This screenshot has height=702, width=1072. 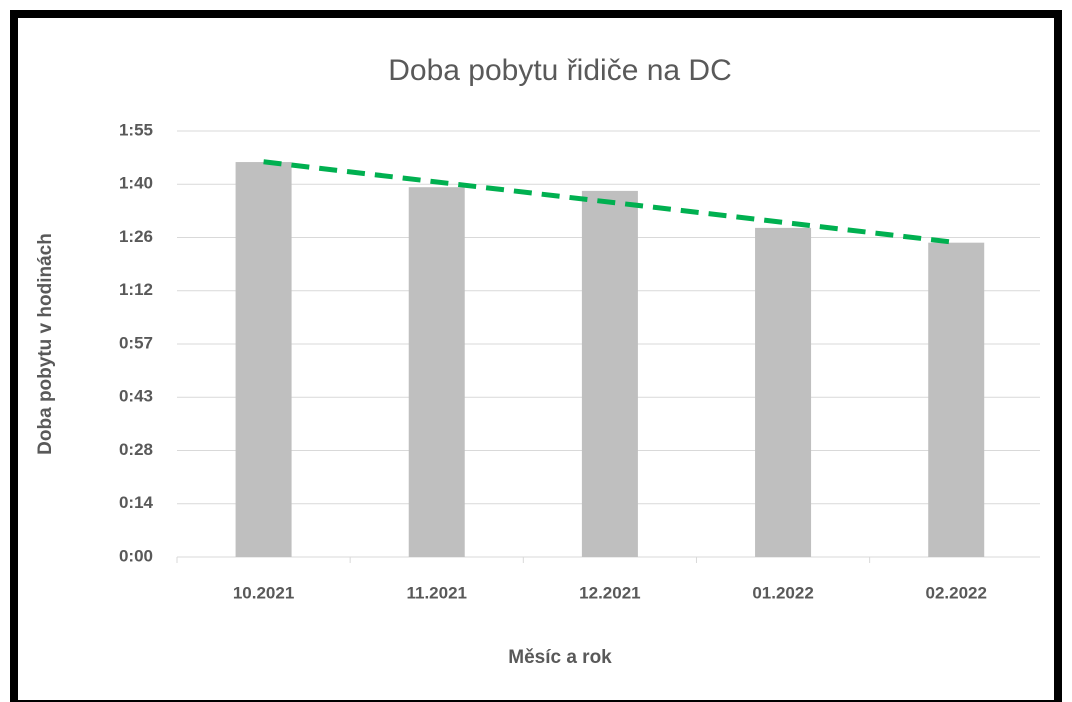 What do you see at coordinates (136, 183) in the screenshot?
I see `y-tick-label: 1:40` at bounding box center [136, 183].